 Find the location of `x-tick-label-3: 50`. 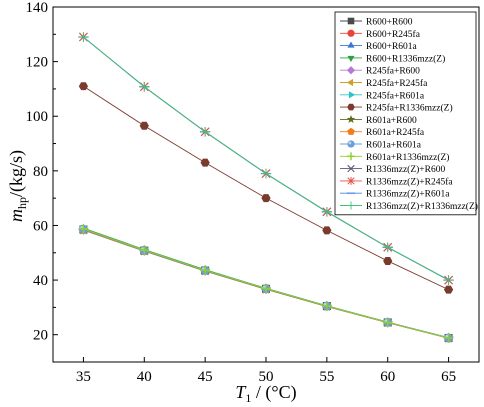

x-tick-label-3: 50 is located at coordinates (266, 377).